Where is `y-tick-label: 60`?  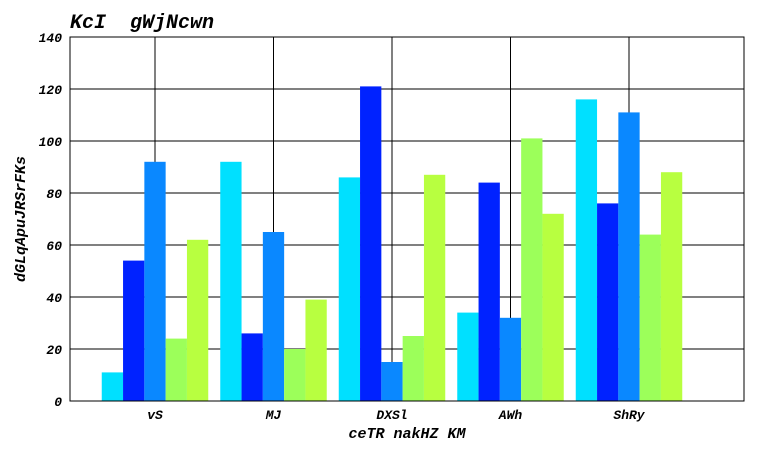 y-tick-label: 60 is located at coordinates (54, 246).